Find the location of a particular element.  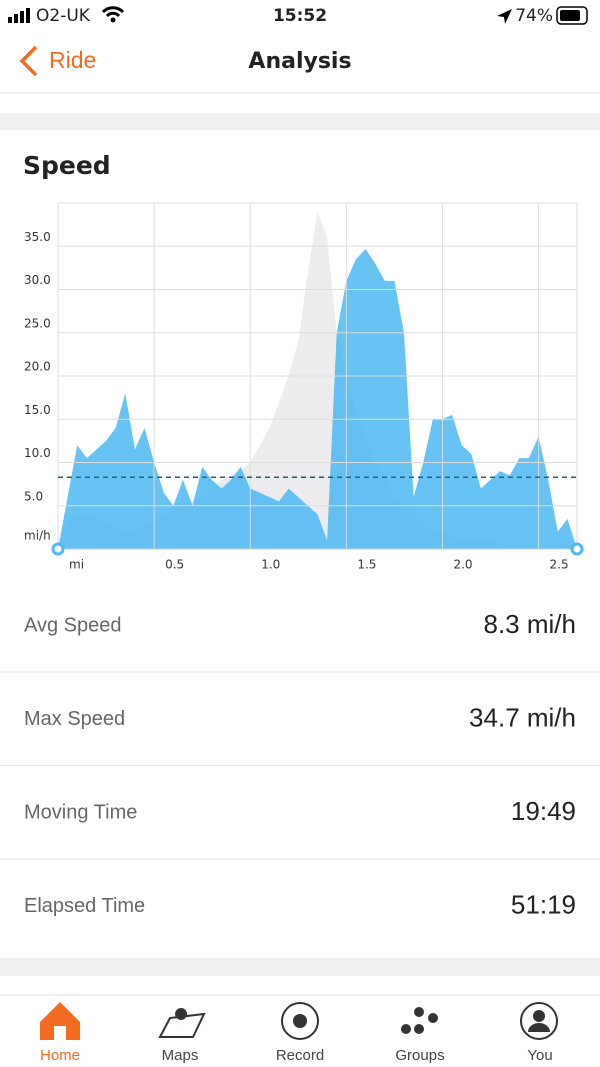

stat-label: Max Speed is located at coordinates (74, 719).